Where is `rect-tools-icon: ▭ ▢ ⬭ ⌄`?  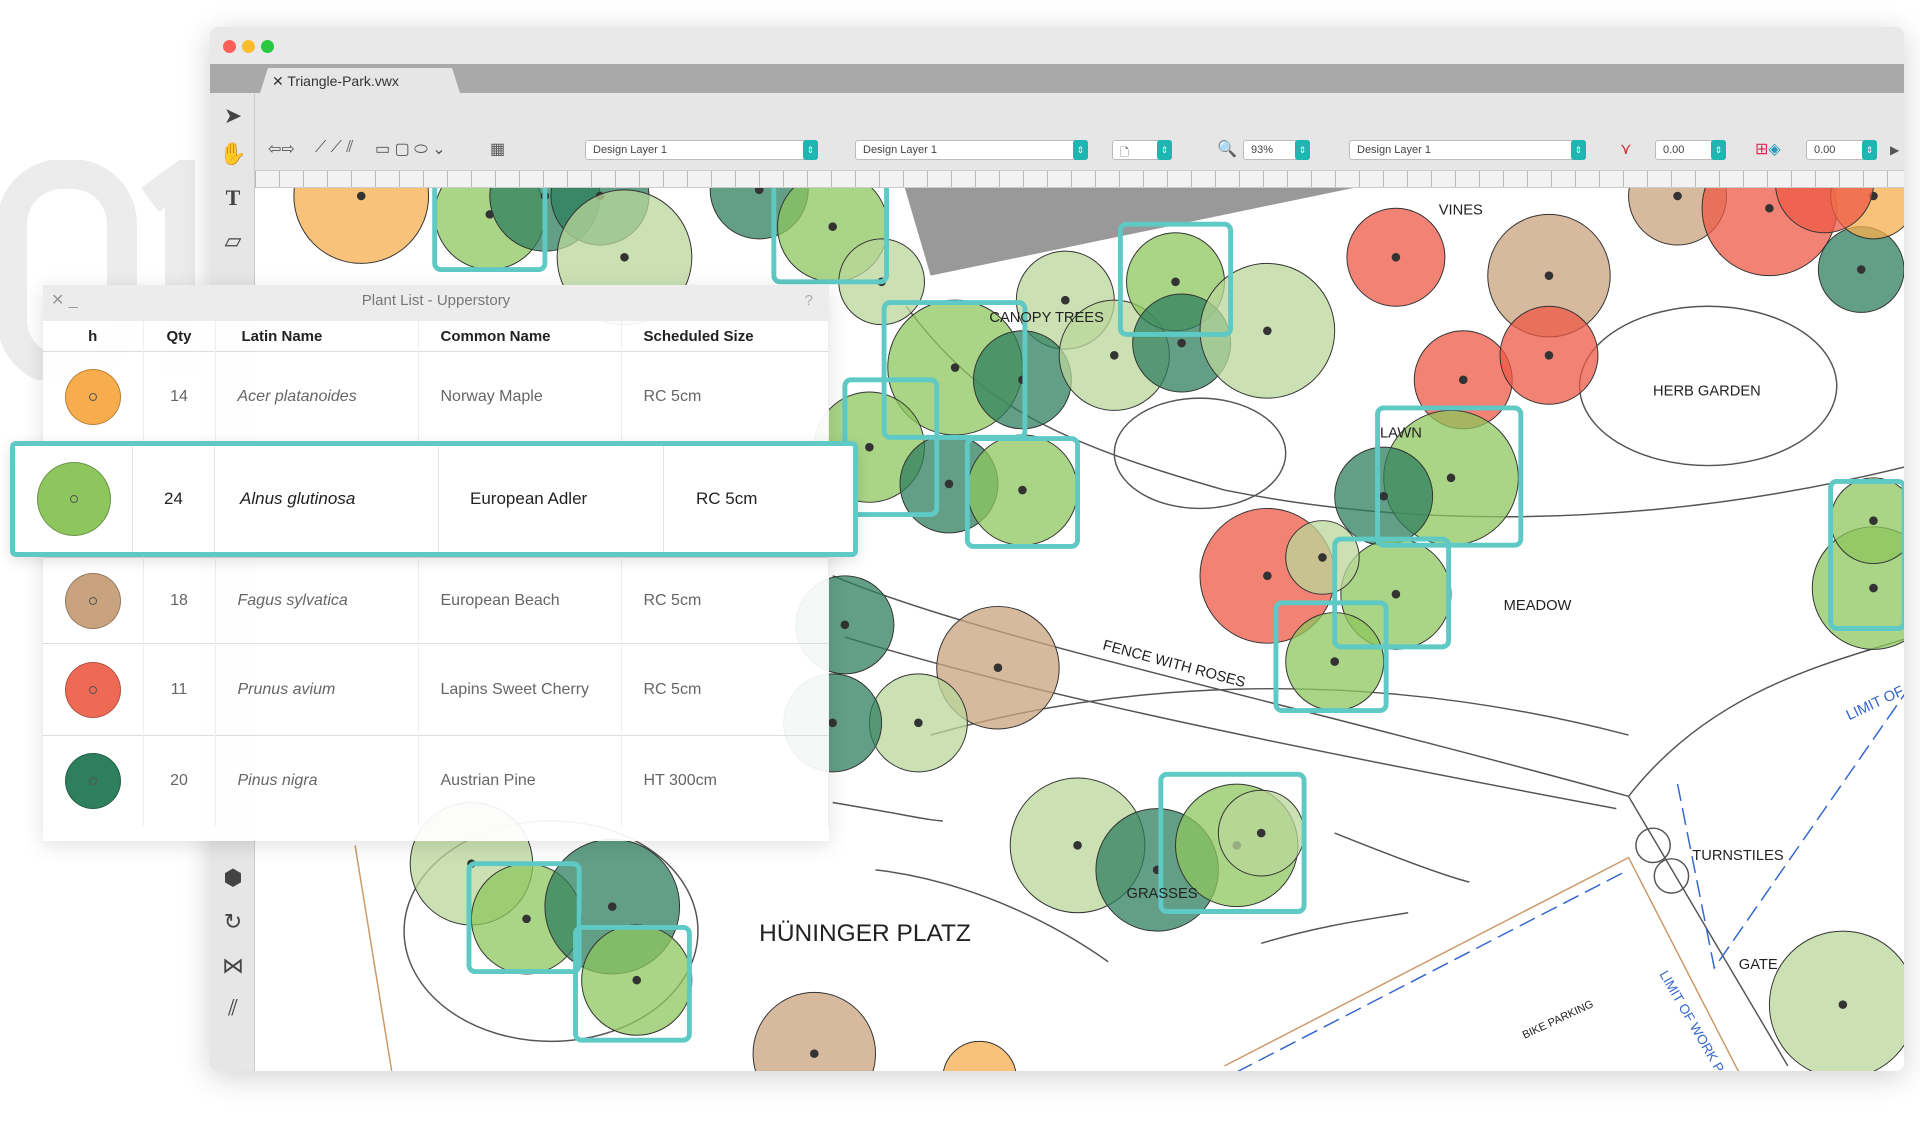 rect-tools-icon: ▭ ▢ ⬭ ⌄ is located at coordinates (410, 149).